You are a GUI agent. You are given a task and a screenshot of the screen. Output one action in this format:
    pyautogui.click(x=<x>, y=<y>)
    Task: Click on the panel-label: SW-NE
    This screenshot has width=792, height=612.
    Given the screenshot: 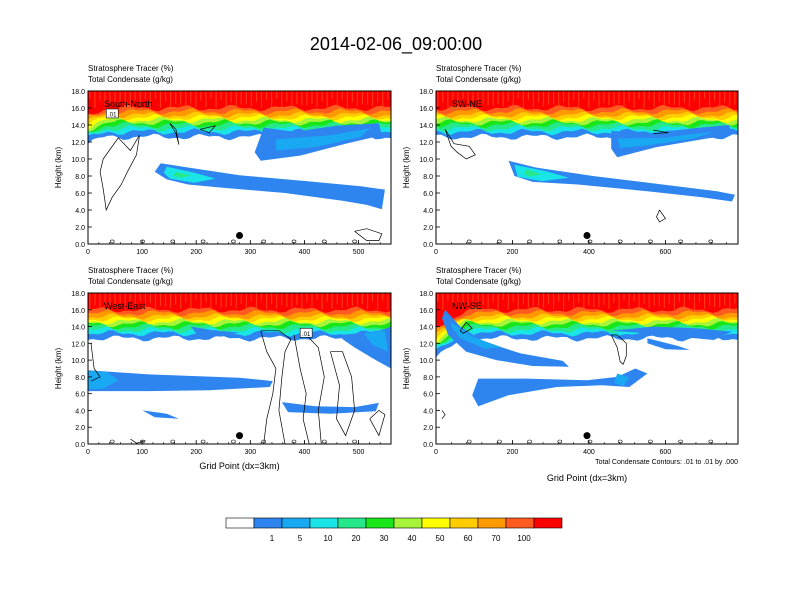 What is the action you would take?
    pyautogui.click(x=467, y=104)
    